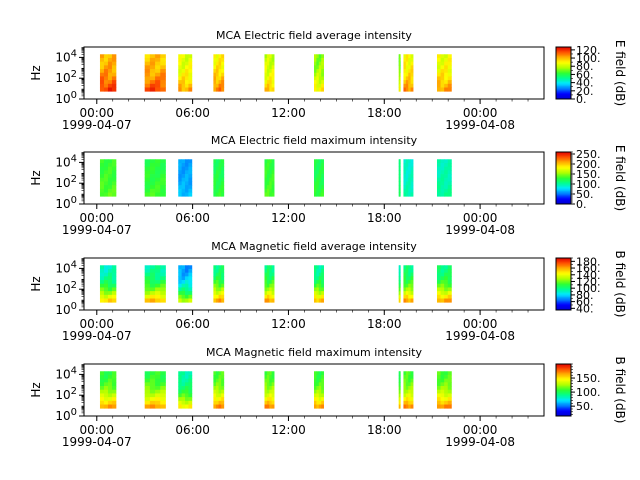  What do you see at coordinates (585, 66) in the screenshot?
I see `colorbar-tick-label: 80.` at bounding box center [585, 66].